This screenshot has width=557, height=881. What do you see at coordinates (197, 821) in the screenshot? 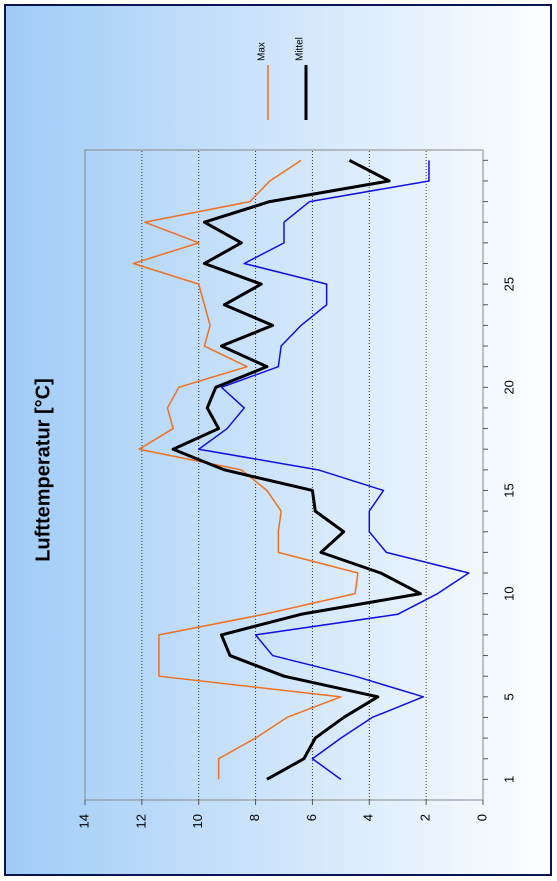
I see `y-tick-label: 10` at bounding box center [197, 821].